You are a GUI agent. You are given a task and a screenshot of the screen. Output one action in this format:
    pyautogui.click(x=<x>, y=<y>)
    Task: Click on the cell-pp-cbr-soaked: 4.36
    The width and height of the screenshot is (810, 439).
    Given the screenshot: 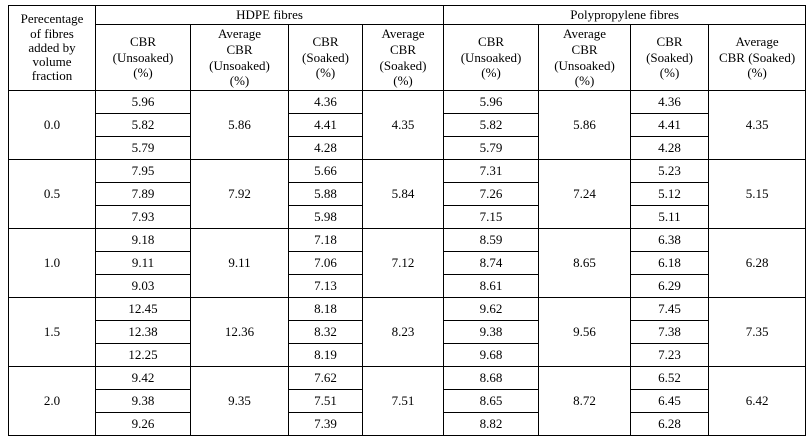 What is the action you would take?
    pyautogui.click(x=670, y=102)
    